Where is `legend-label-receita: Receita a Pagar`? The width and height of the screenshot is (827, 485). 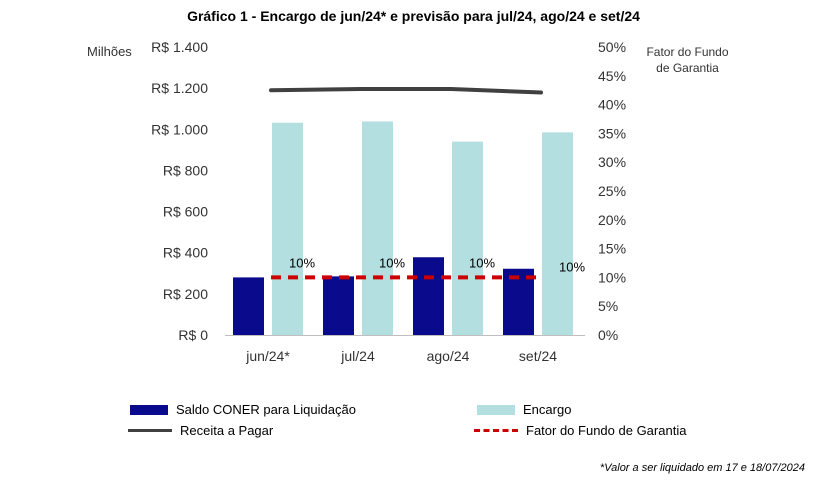 legend-label-receita: Receita a Pagar is located at coordinates (227, 430).